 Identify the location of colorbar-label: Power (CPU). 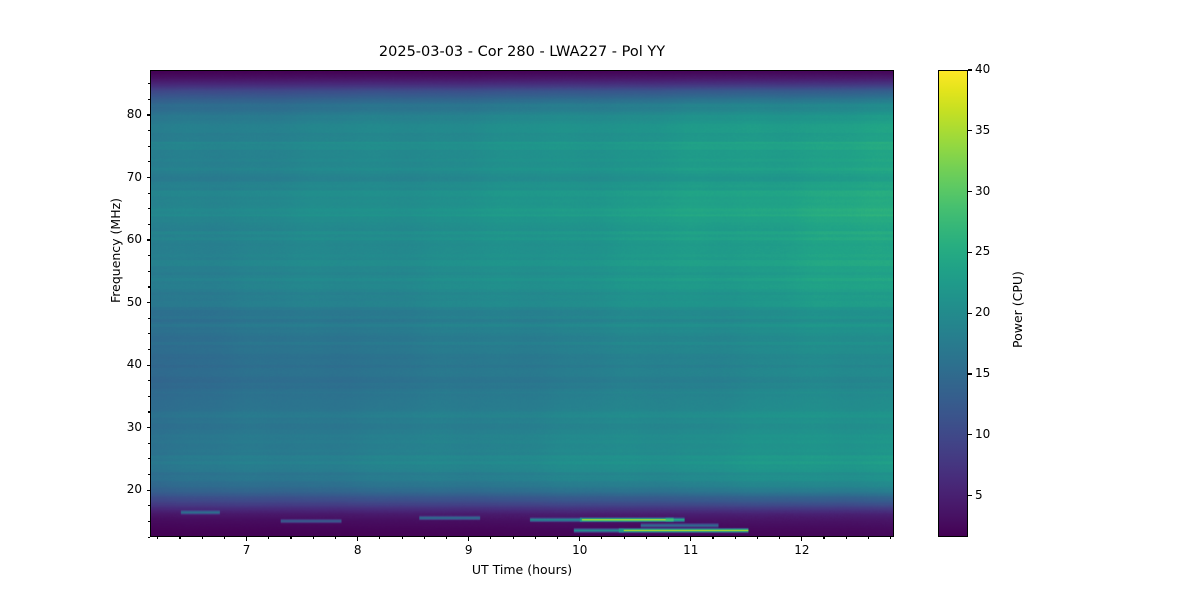
(1017, 309).